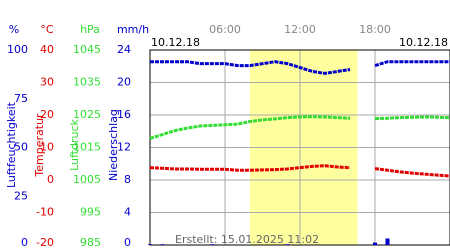 The width and height of the screenshot is (450, 250). I want to click on axis-title: Luftdruck, so click(74, 144).